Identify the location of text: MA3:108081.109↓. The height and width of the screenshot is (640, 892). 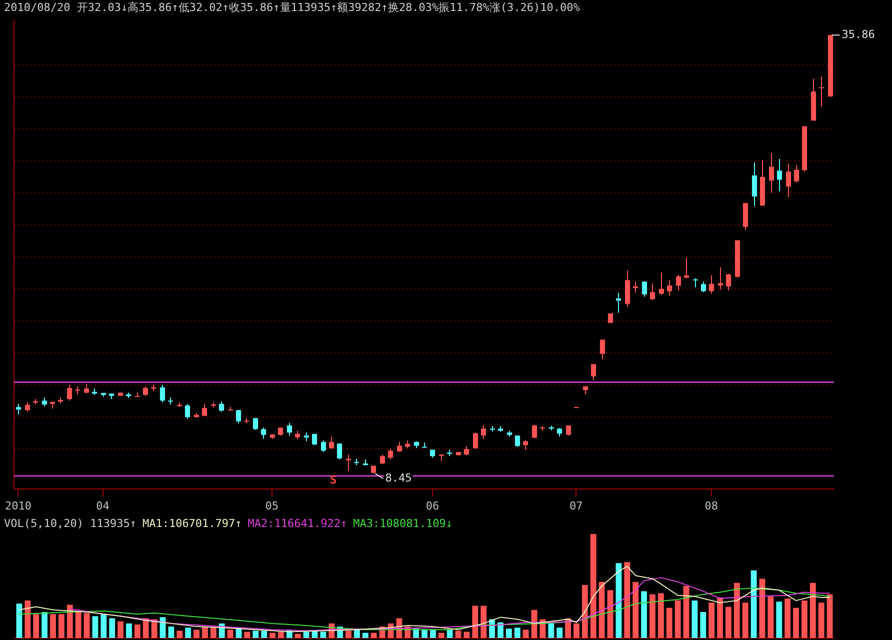
(402, 523).